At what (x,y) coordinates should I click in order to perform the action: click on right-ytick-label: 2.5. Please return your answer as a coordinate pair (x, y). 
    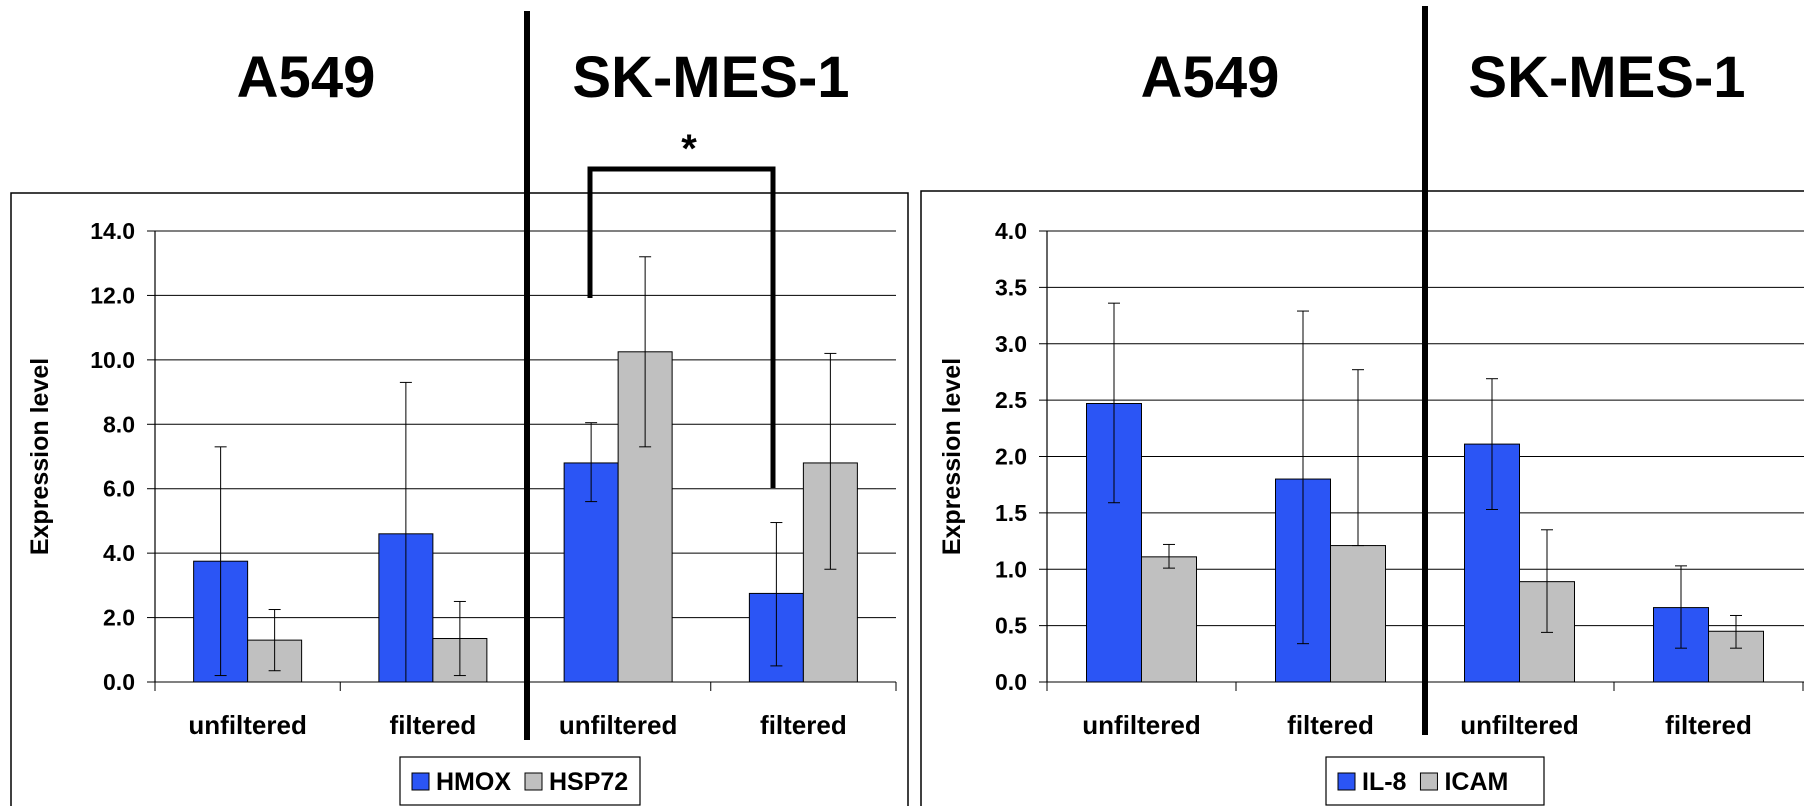
    Looking at the image, I should click on (1011, 400).